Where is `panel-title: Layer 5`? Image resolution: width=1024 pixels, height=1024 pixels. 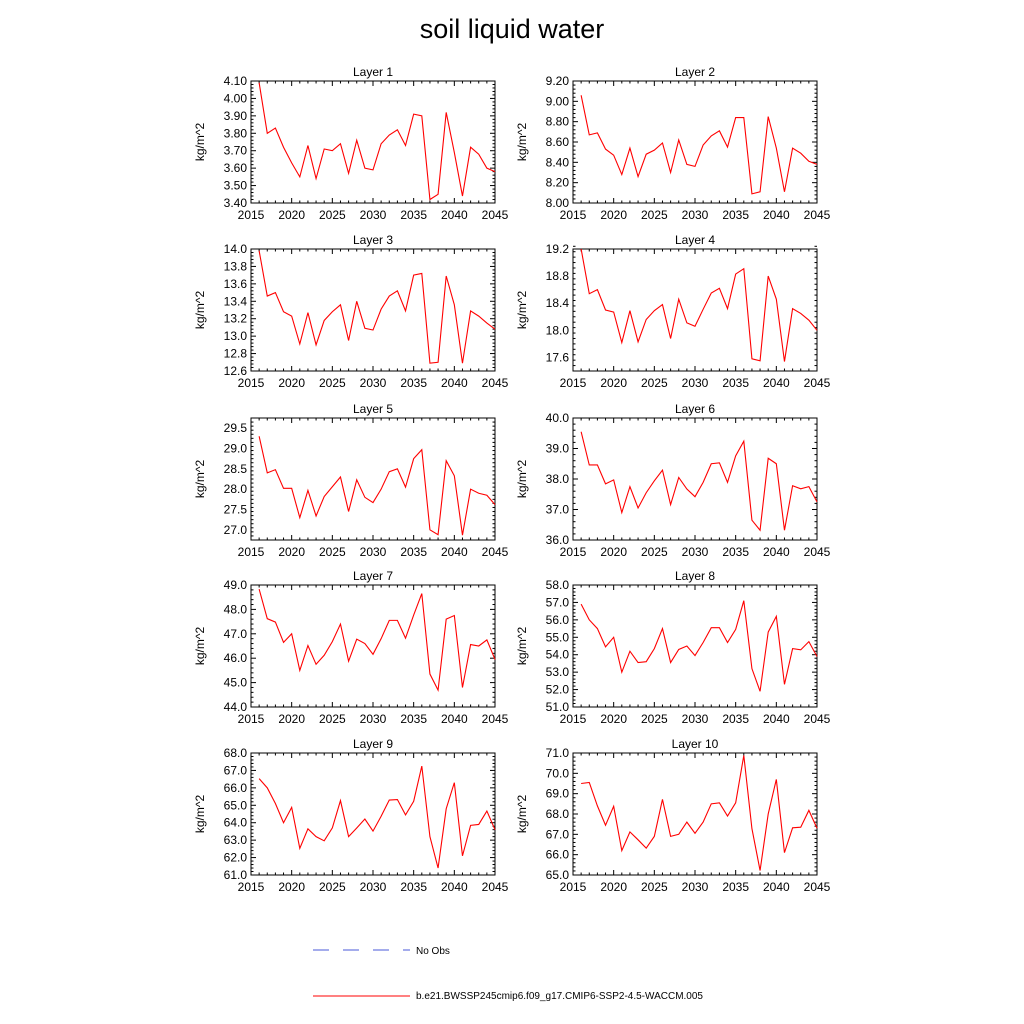 panel-title: Layer 5 is located at coordinates (373, 409).